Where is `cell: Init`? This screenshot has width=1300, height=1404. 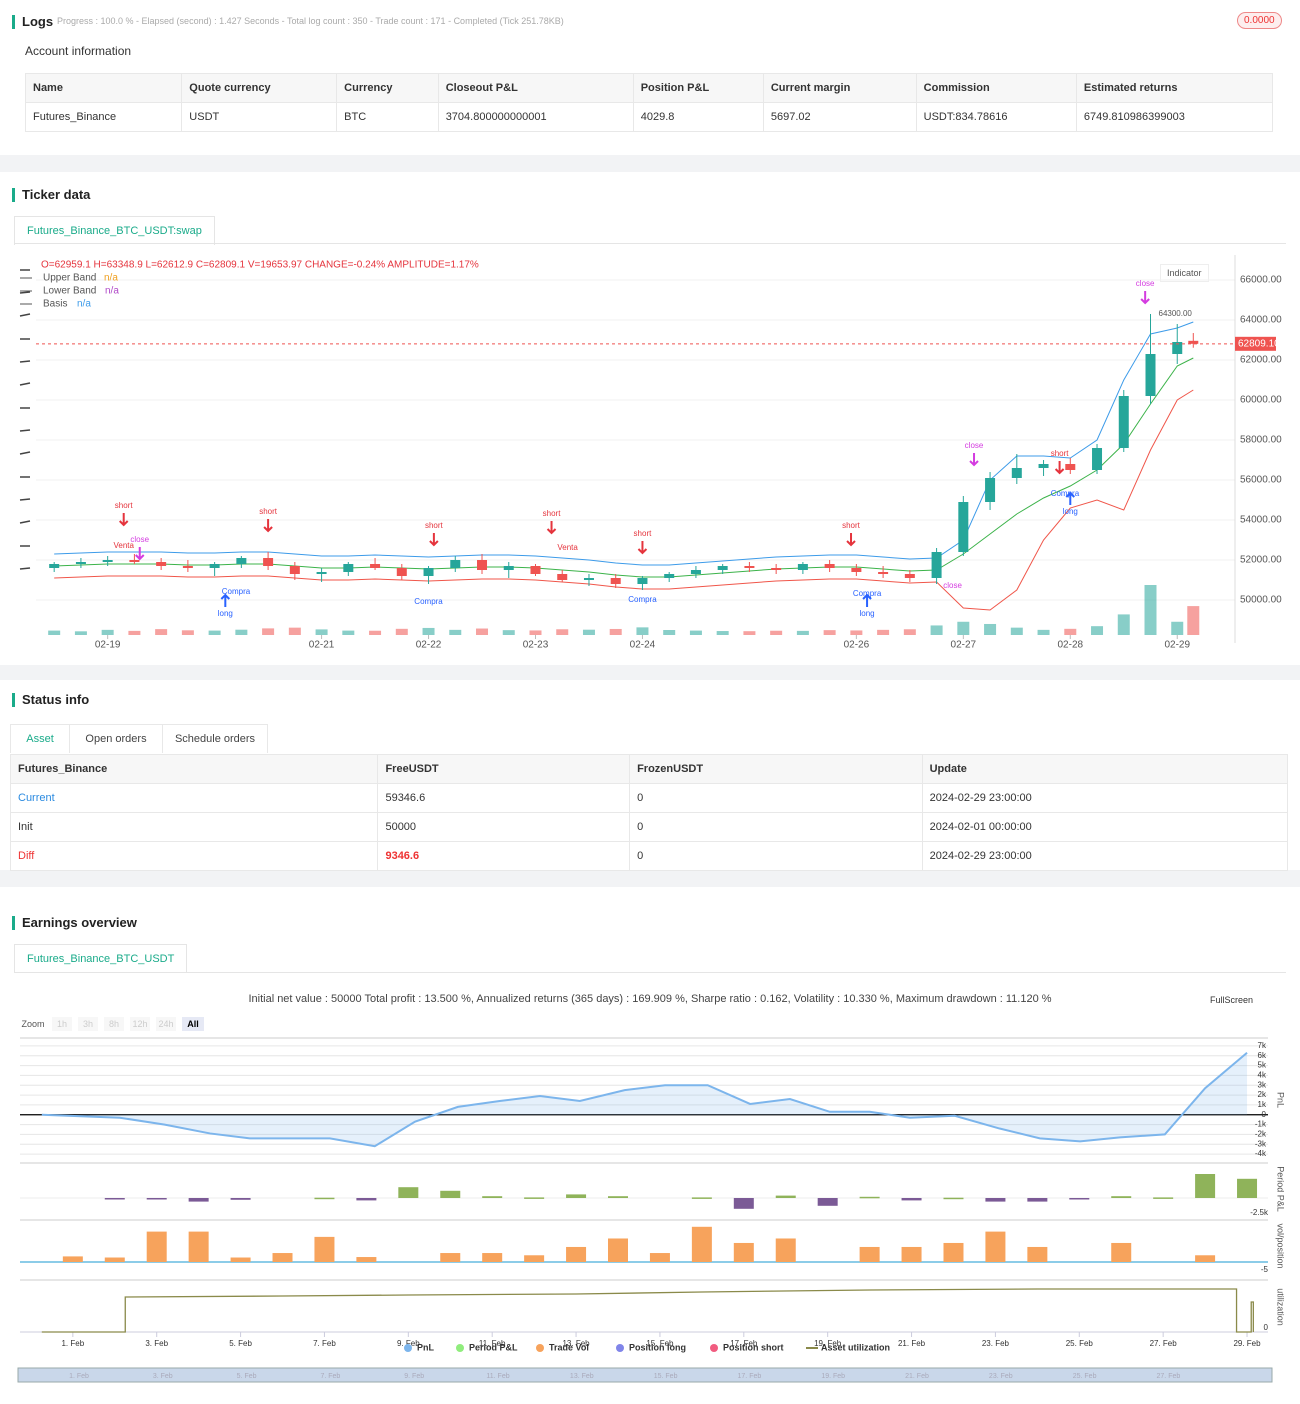
cell: Init is located at coordinates (194, 827).